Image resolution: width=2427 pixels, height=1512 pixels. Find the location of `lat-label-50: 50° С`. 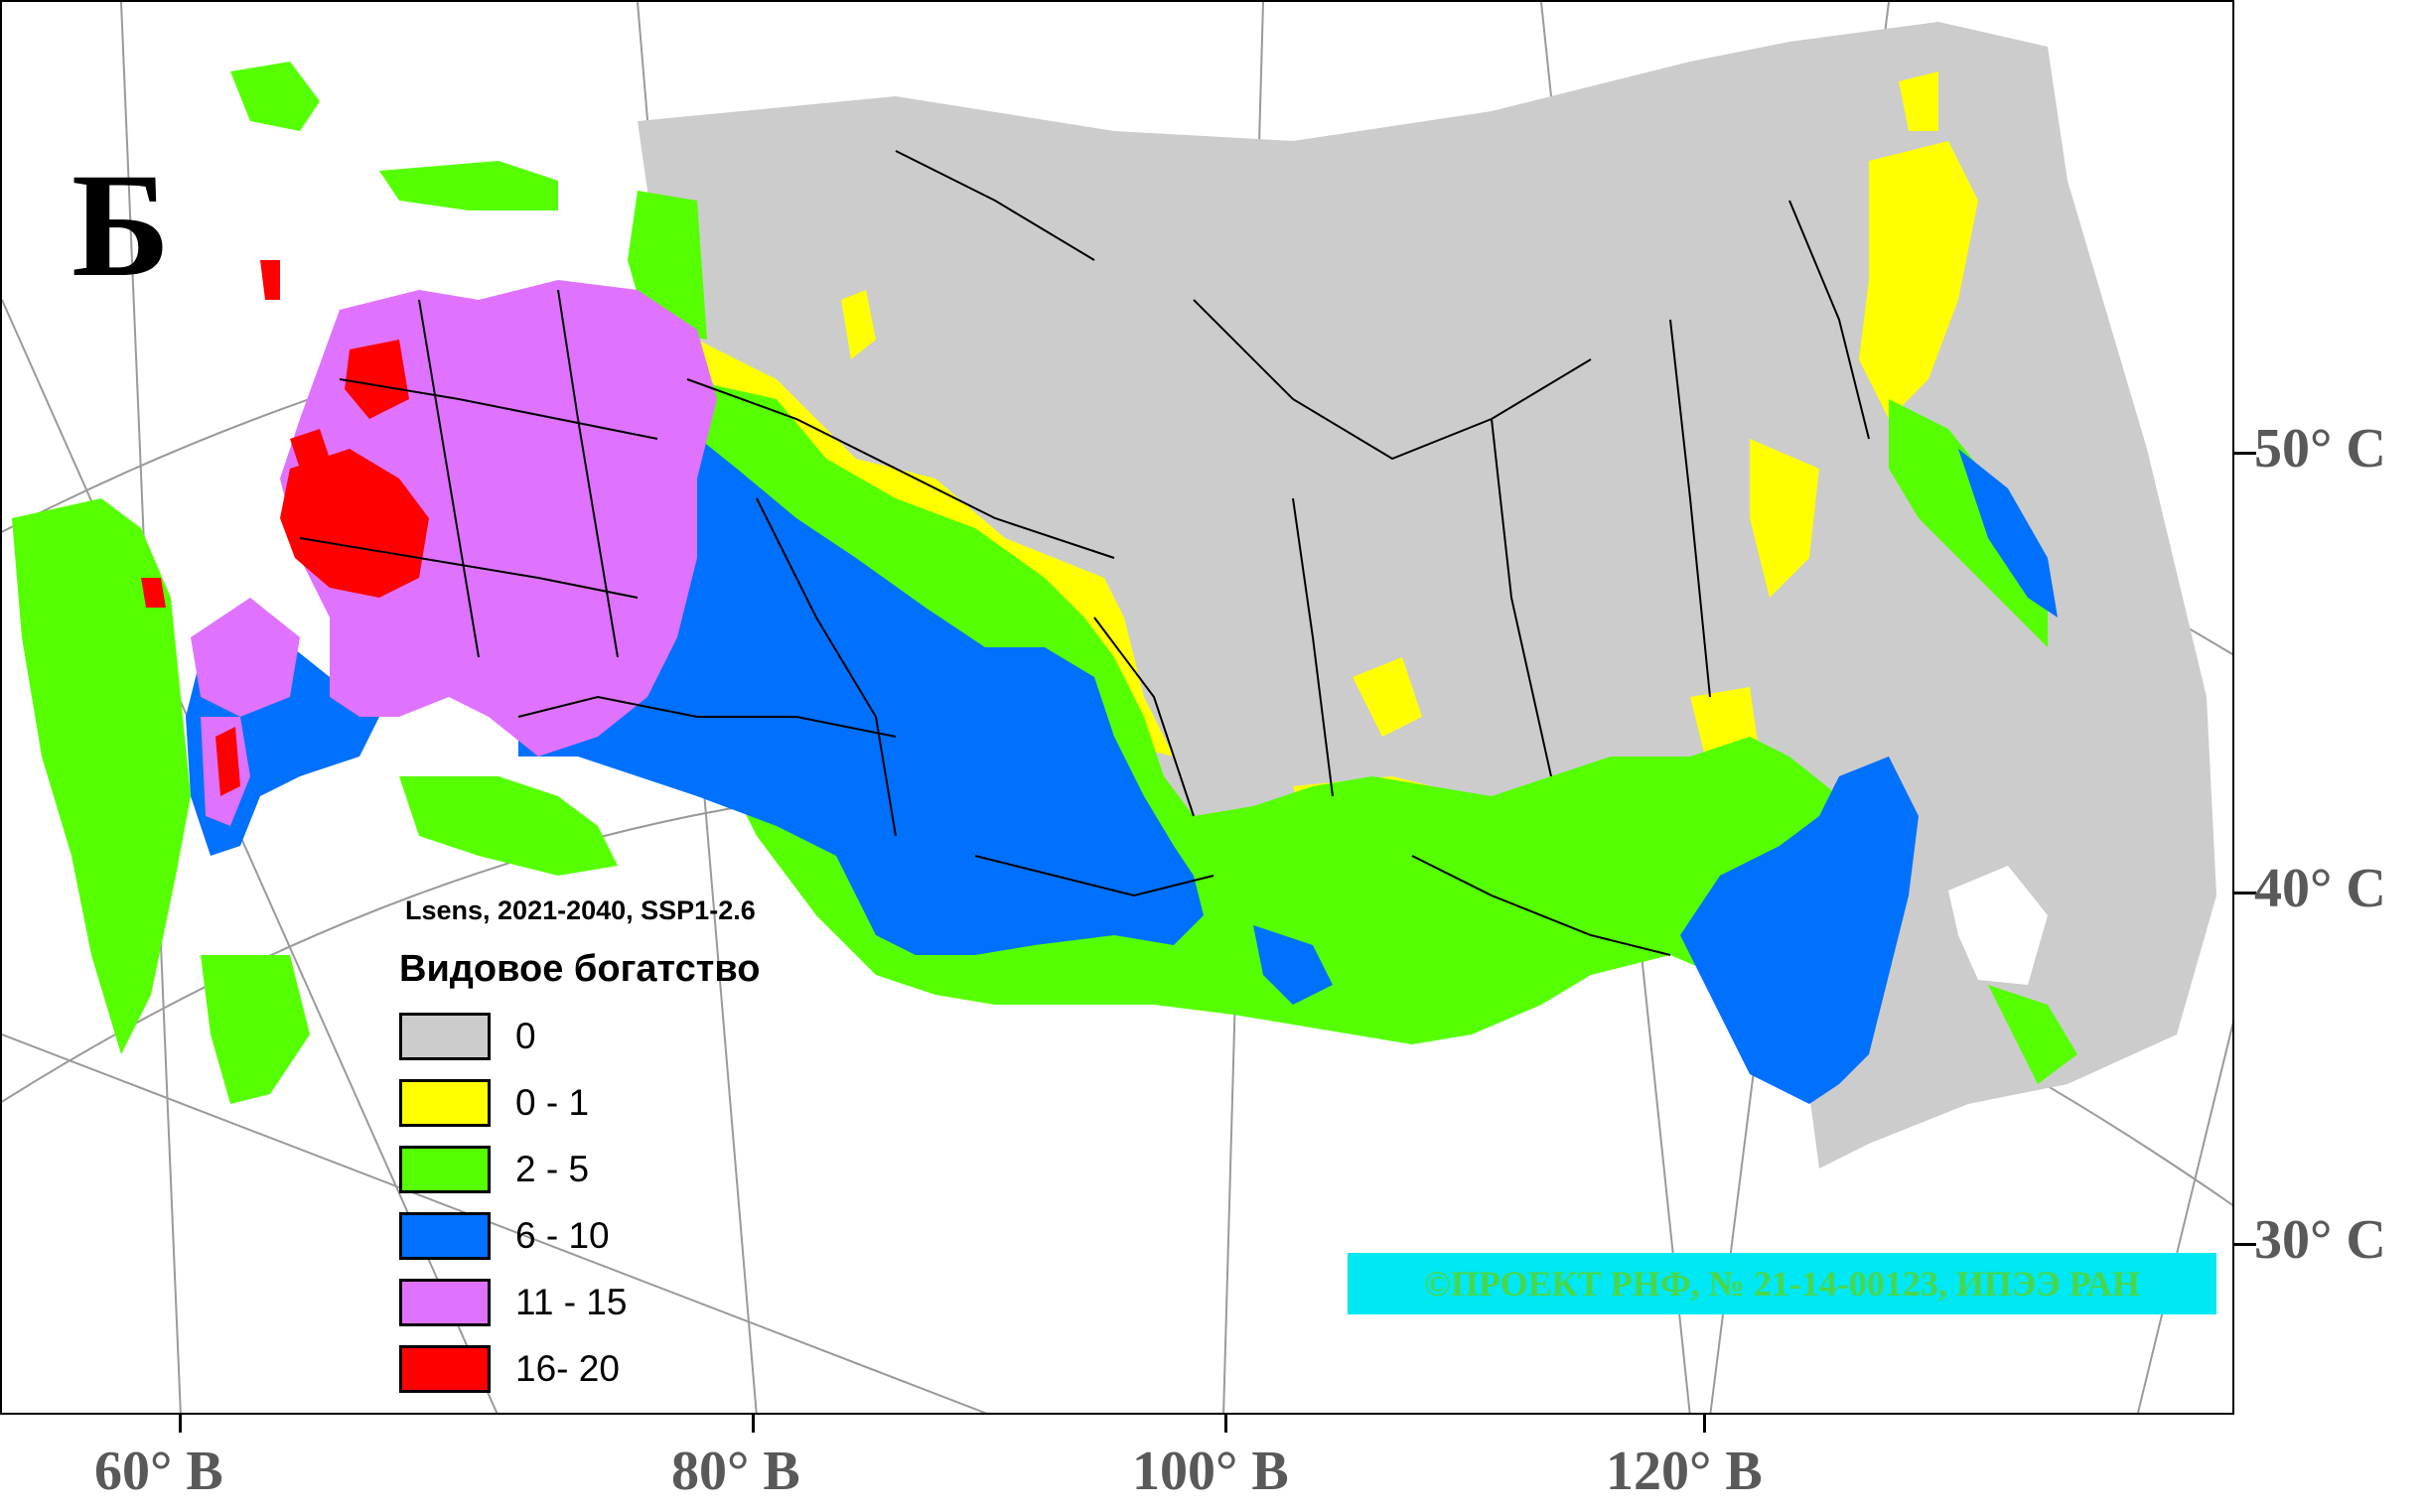

lat-label-50: 50° С is located at coordinates (2320, 449).